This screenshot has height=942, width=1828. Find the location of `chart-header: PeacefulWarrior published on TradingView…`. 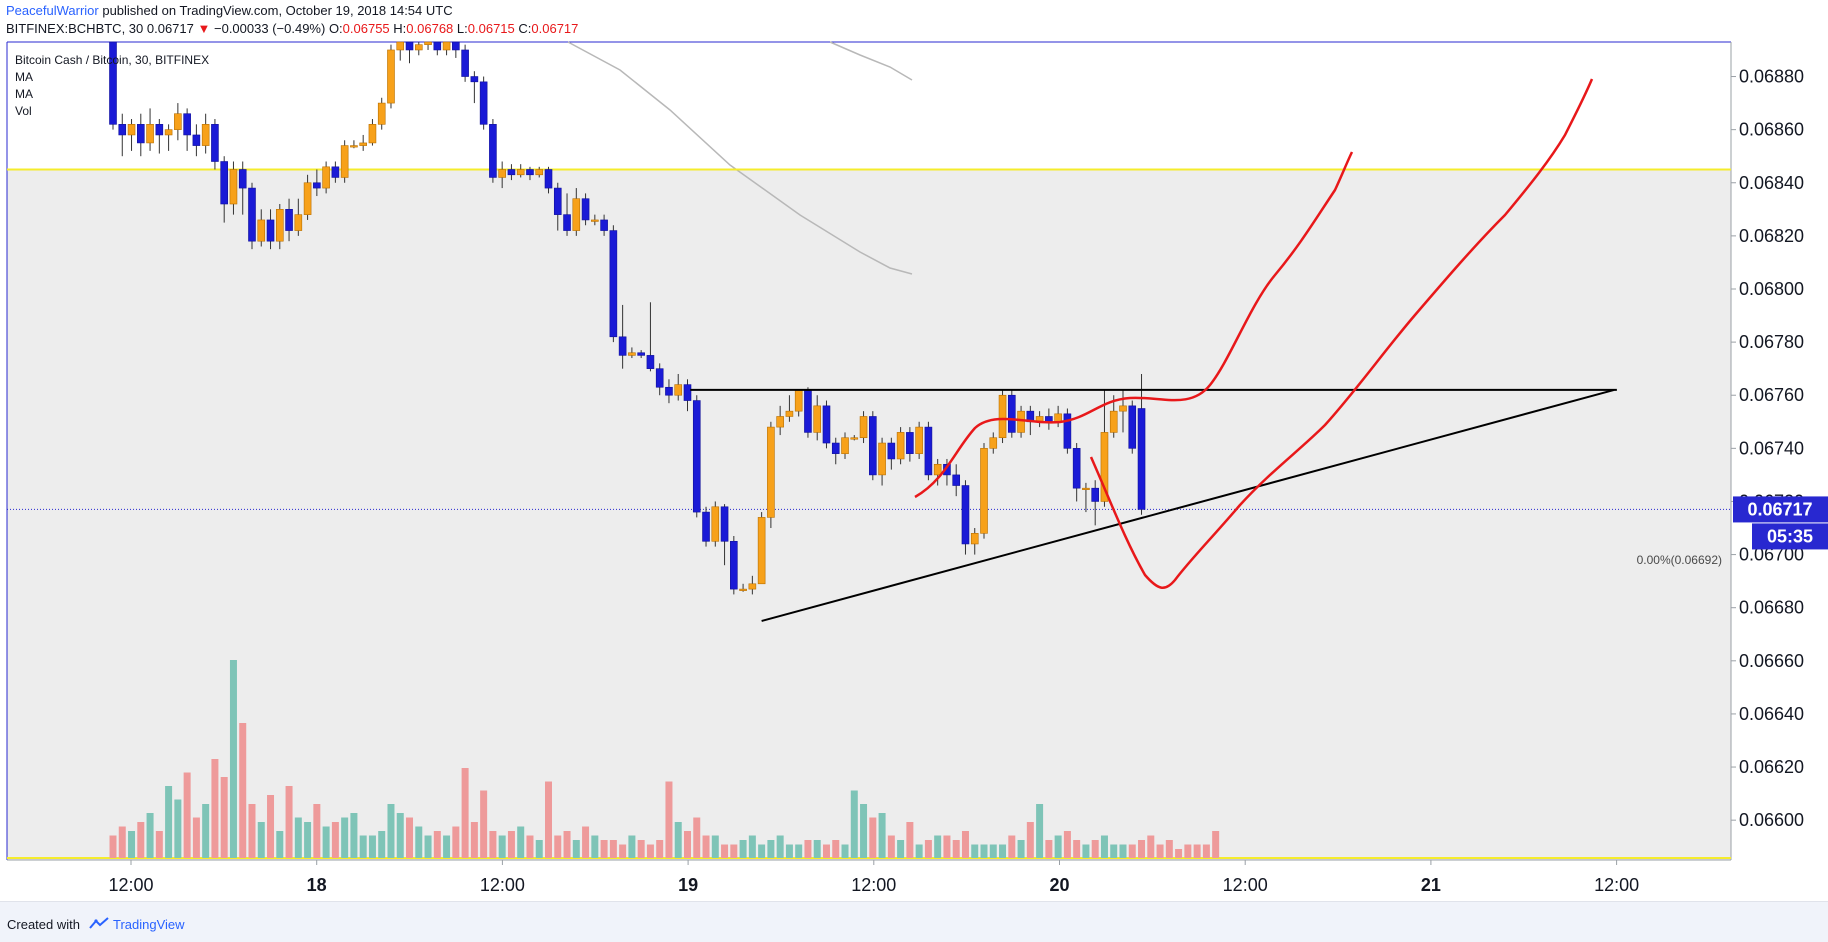

chart-header: PeacefulWarrior published on TradingView… is located at coordinates (914, 21).